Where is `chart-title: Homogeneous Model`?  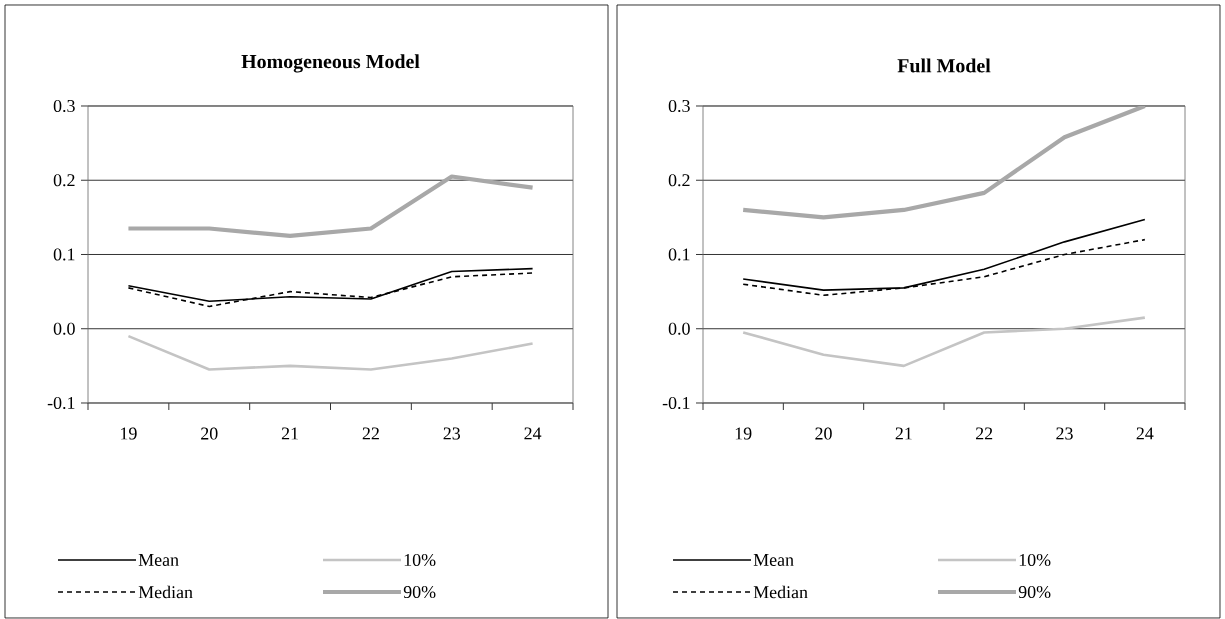
chart-title: Homogeneous Model is located at coordinates (330, 63).